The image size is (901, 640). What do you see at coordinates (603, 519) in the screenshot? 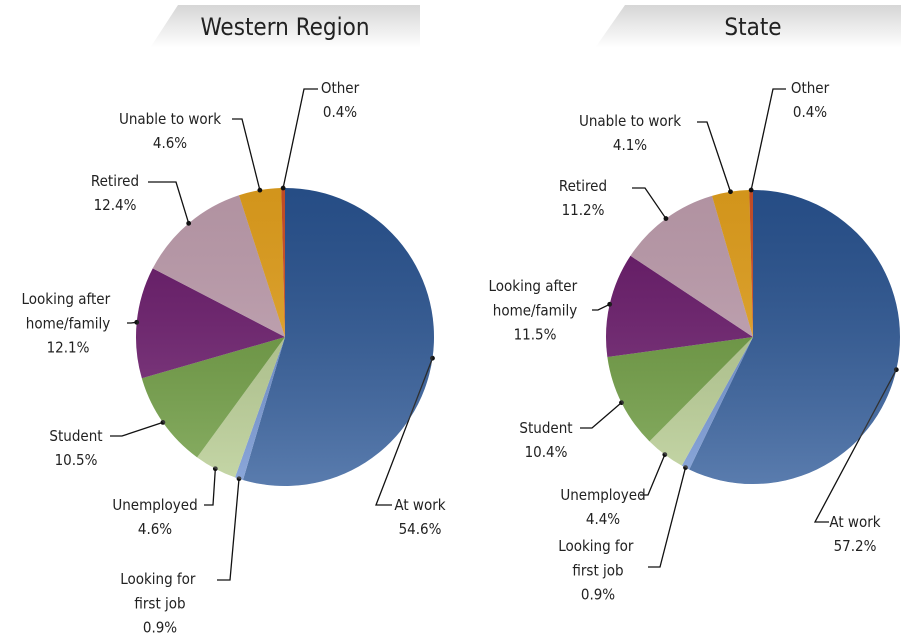
I see `value-label: 4.4%` at bounding box center [603, 519].